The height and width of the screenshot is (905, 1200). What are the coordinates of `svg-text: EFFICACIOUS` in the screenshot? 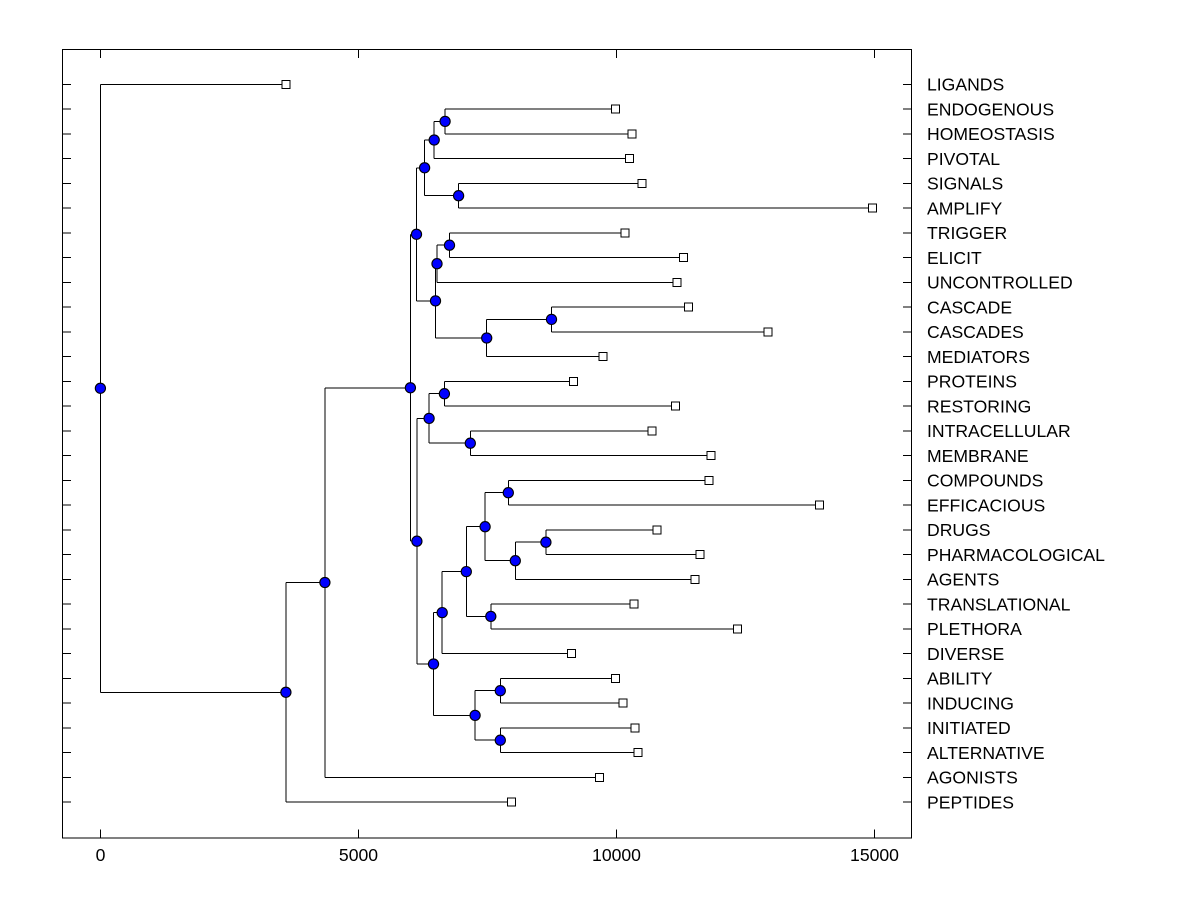 It's located at (986, 505).